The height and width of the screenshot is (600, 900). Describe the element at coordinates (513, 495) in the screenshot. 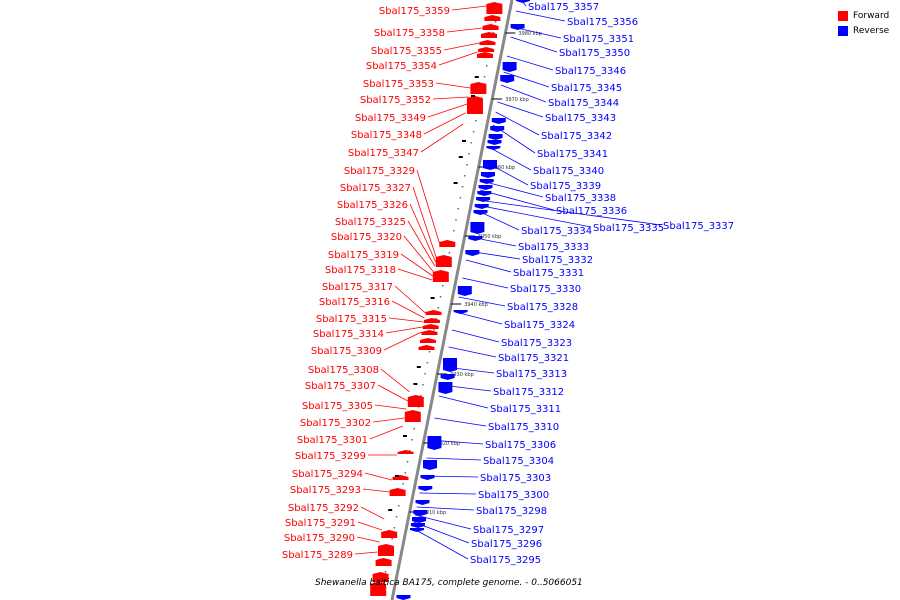

I see `gene-label-reverse: Sbal175_3300` at that location.